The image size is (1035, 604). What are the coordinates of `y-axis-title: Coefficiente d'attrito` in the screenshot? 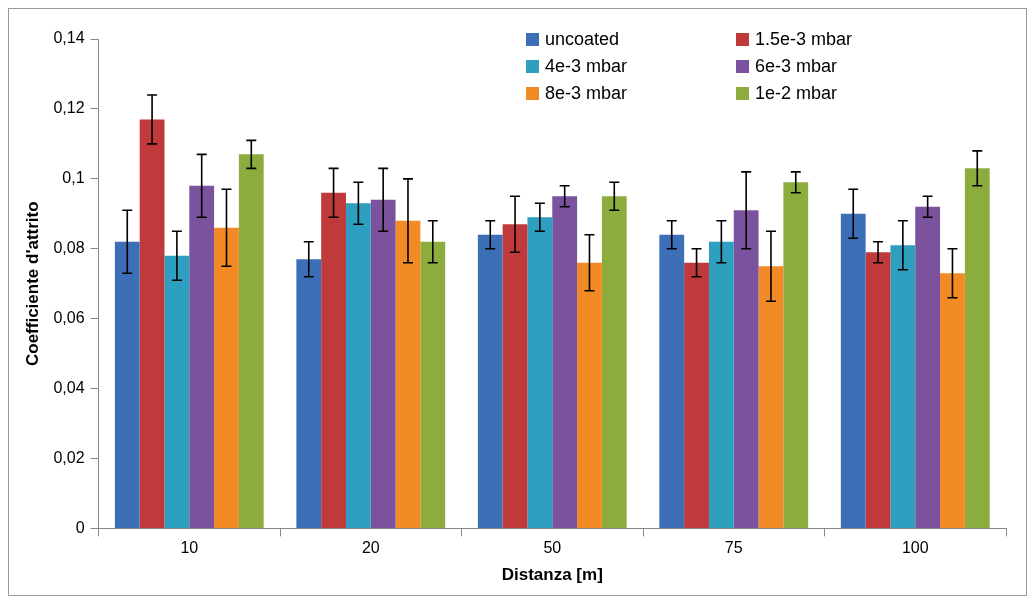 It's located at (32, 283).